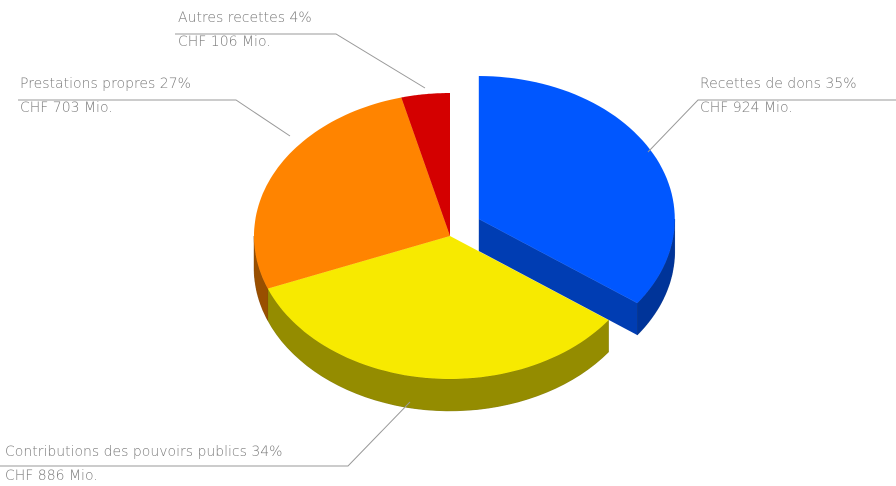 This screenshot has height=486, width=896. I want to click on amount-label: CHF 886 Mio., so click(51, 476).